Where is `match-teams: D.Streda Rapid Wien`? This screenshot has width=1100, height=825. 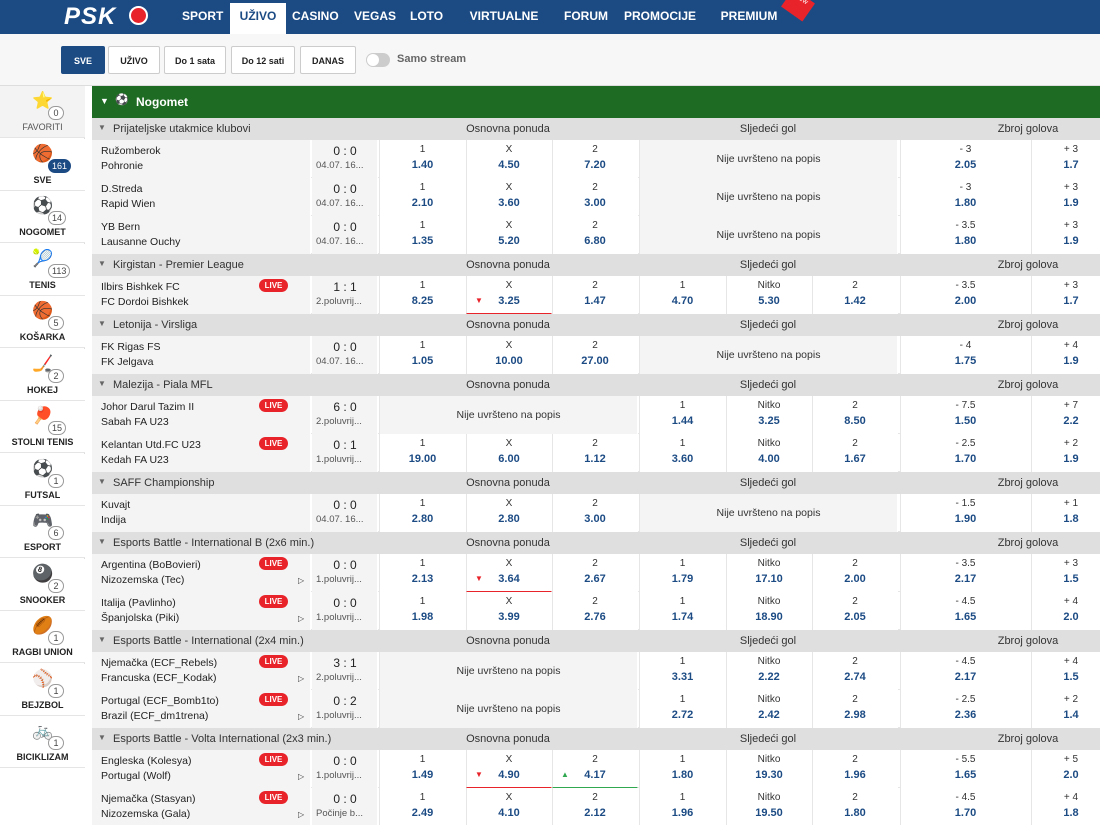
match-teams: D.Streda Rapid Wien is located at coordinates (201, 197).